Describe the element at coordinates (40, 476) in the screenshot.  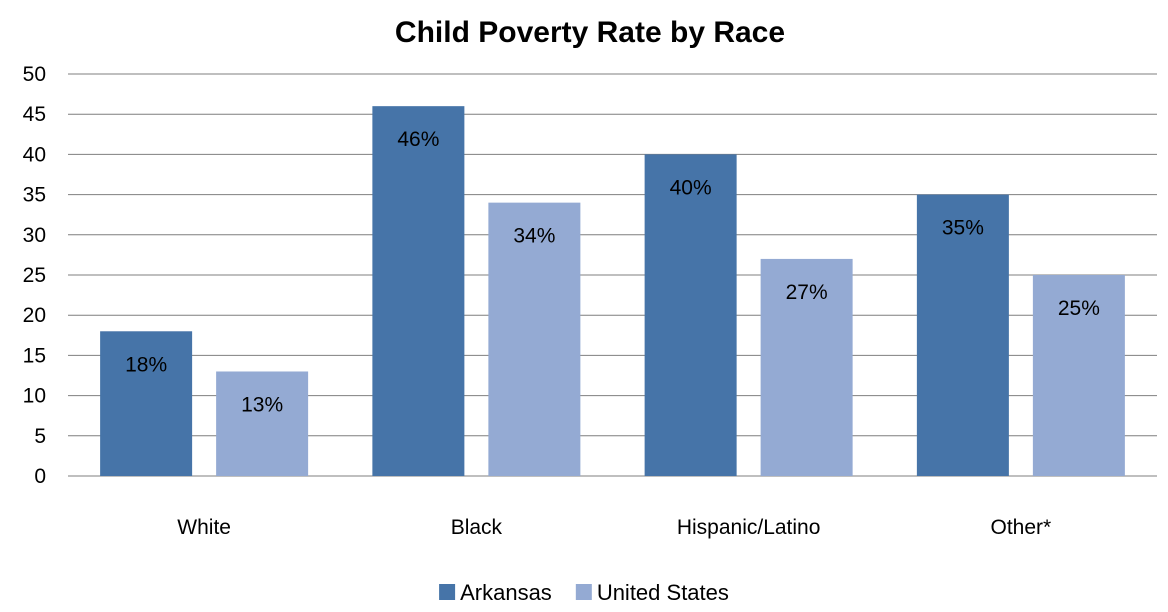
I see `y-tick-label: 0` at that location.